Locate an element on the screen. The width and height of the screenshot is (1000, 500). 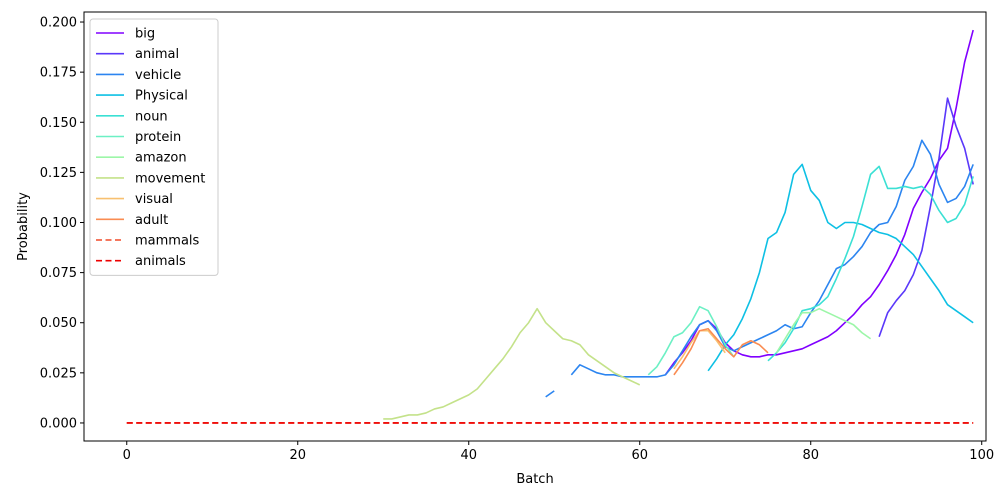
y-tick-label: 0.000 is located at coordinates (58, 423).